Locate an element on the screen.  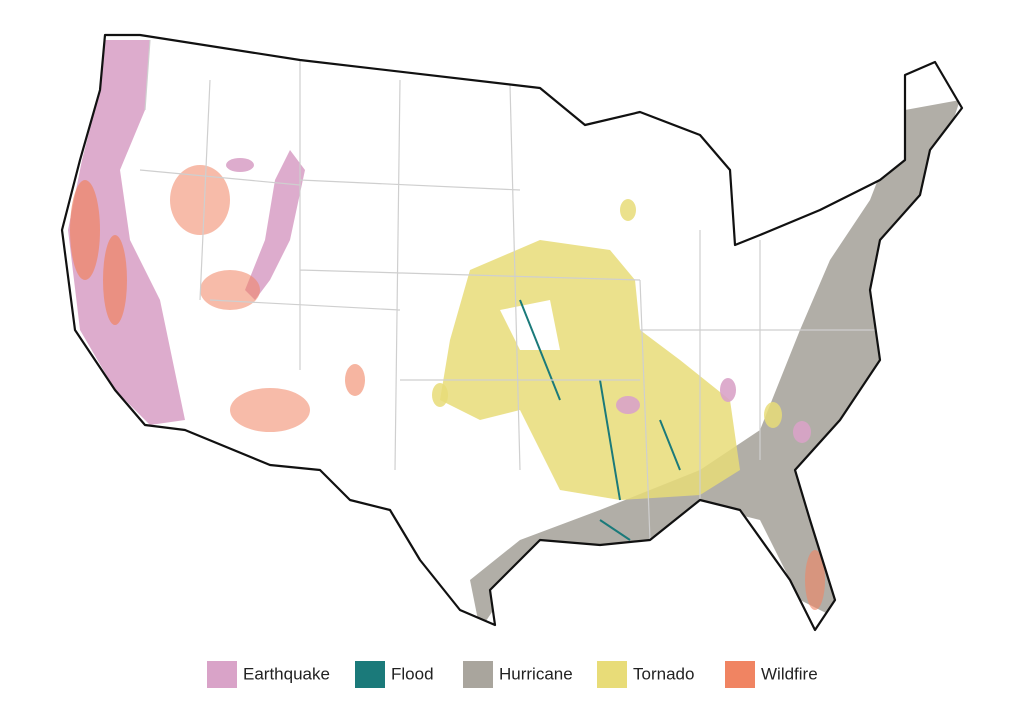
legend-label: Wildfire is located at coordinates (789, 673).